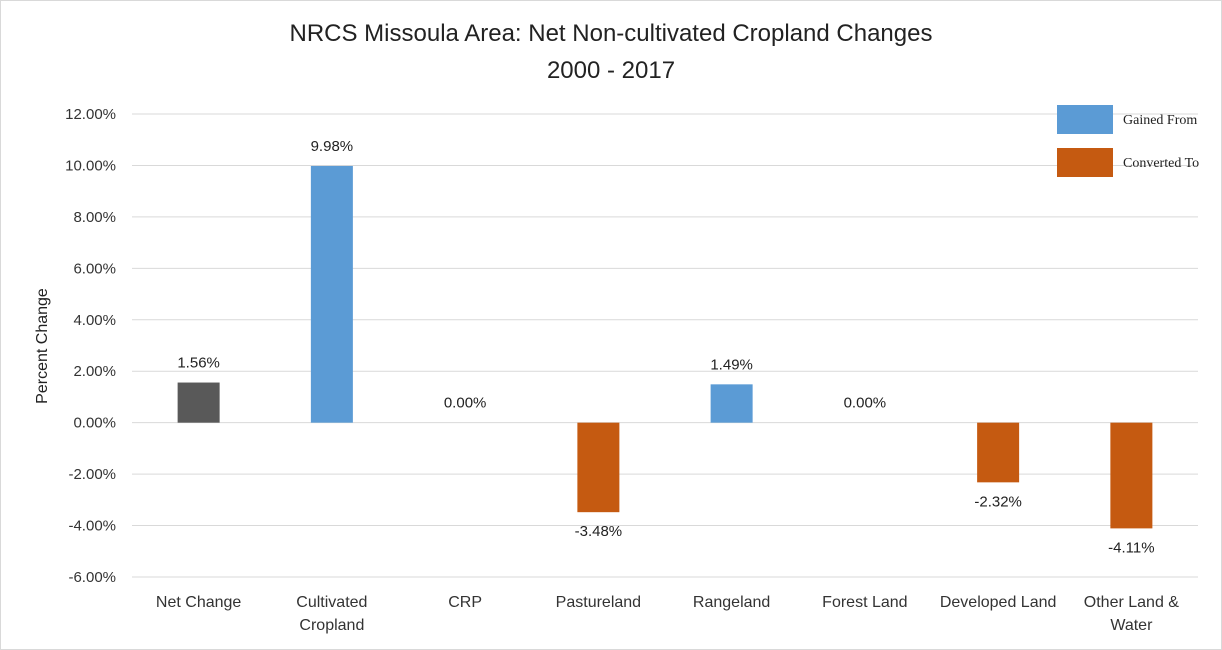  I want to click on y-tick-label: -2.00%, so click(92, 474).